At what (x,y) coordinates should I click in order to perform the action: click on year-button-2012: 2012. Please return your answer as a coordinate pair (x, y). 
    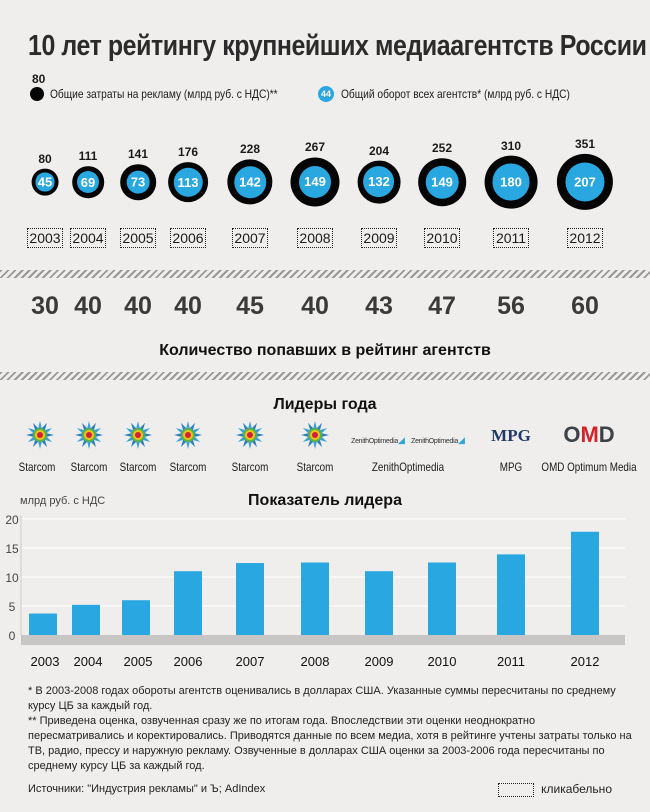
    Looking at the image, I should click on (585, 238).